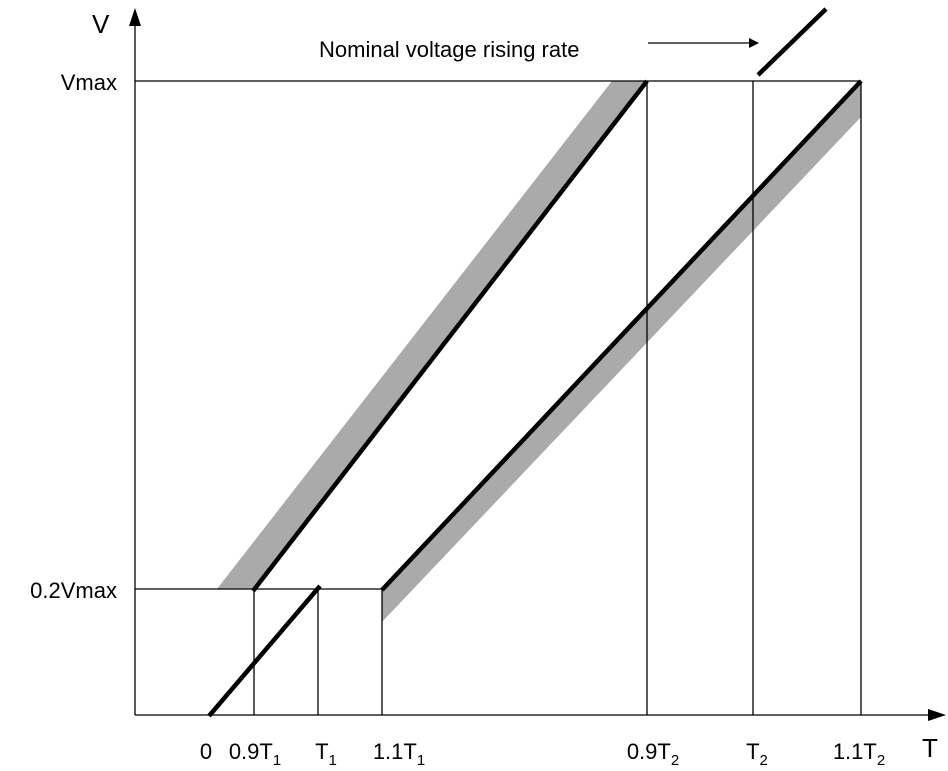 This screenshot has width=948, height=771. Describe the element at coordinates (135, 17) in the screenshot. I see `y-axis-arrowhead` at that location.